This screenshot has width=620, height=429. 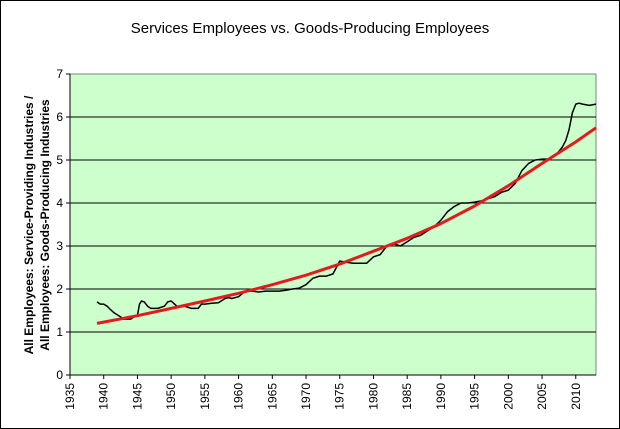 What do you see at coordinates (239, 396) in the screenshot?
I see `x-tick-label-1960: 1960` at bounding box center [239, 396].